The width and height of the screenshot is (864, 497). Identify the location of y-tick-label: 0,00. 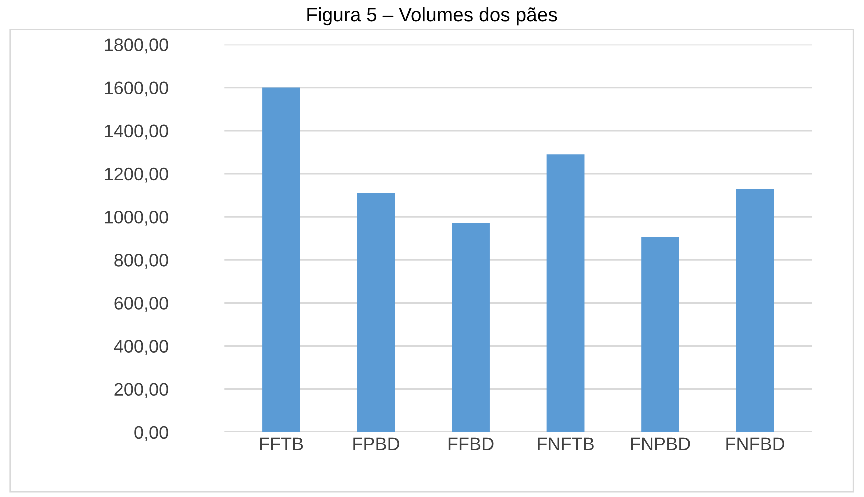
(151, 434).